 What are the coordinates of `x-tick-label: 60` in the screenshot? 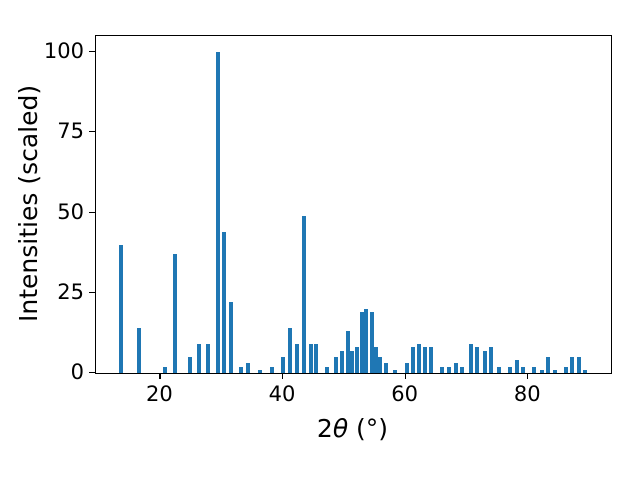 It's located at (404, 394).